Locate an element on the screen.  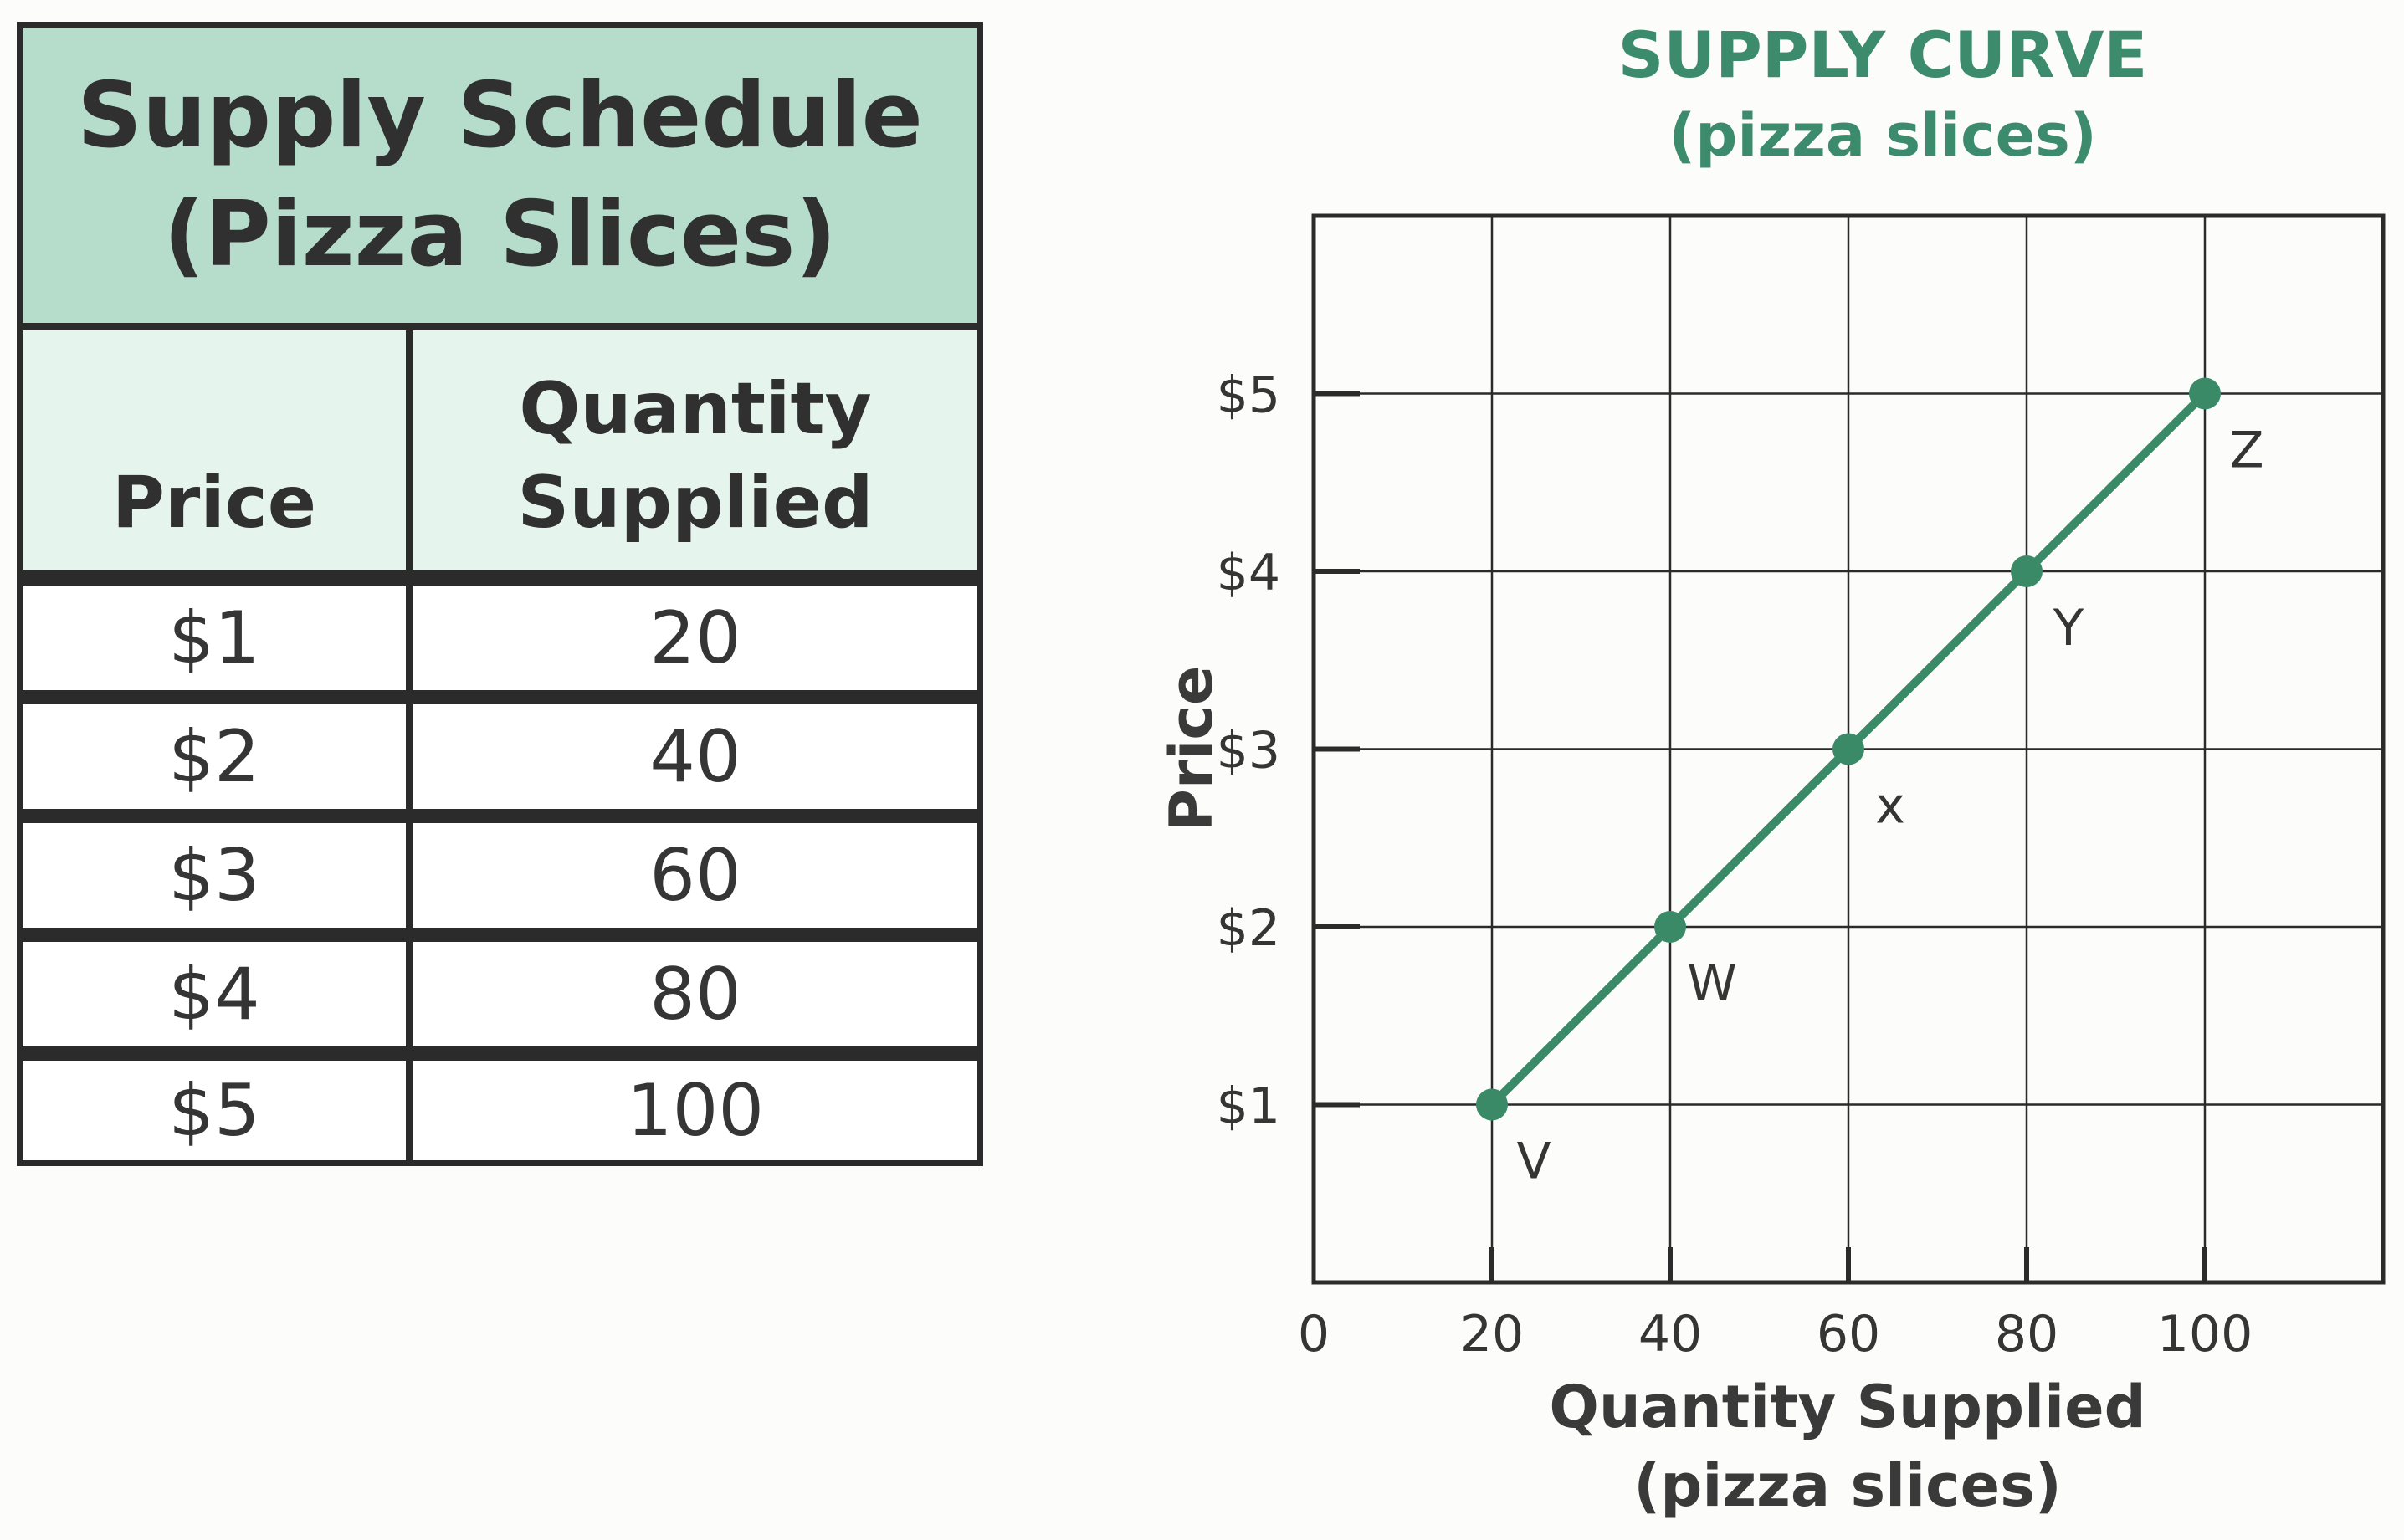
data-point-x is located at coordinates (1848, 749).